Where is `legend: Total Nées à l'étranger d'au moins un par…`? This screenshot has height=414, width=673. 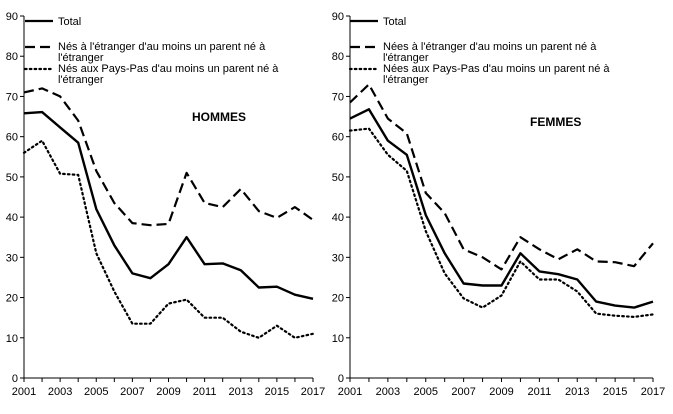
legend: Total Nées à l'étranger d'au moins un par… is located at coordinates (479, 51).